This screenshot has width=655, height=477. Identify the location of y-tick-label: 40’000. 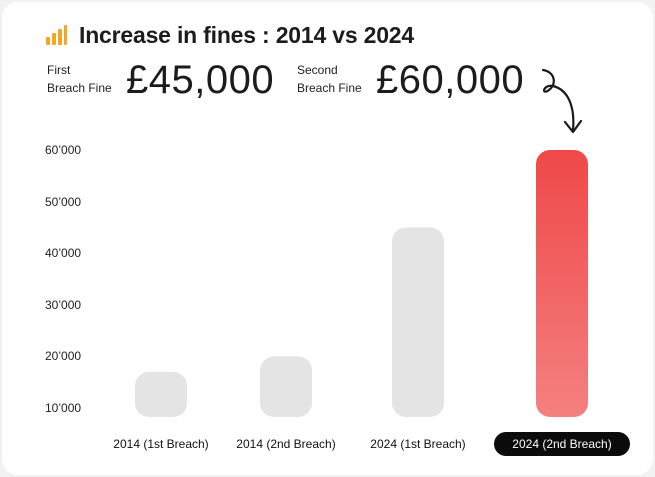
(63, 253).